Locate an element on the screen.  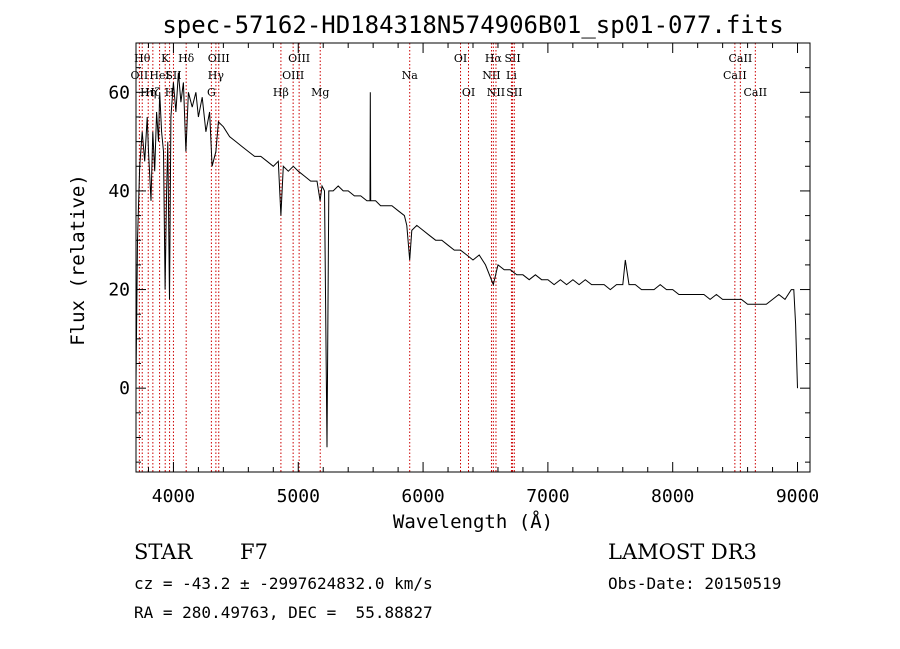
object-subclass: F7 is located at coordinates (254, 552).